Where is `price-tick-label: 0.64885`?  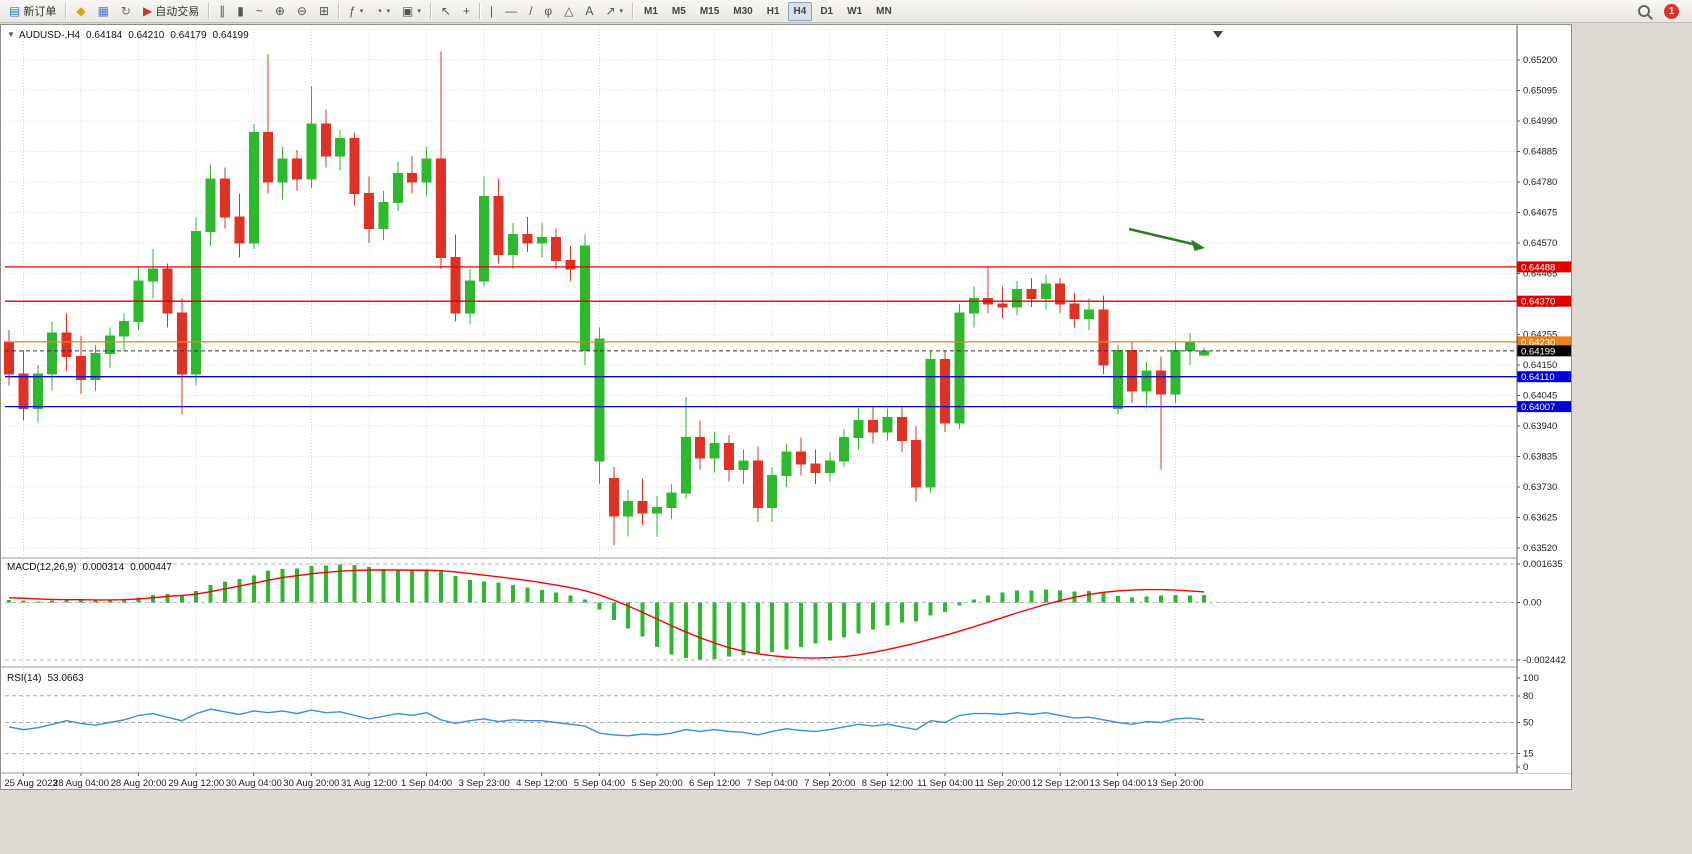
price-tick-label: 0.64885 is located at coordinates (1540, 152).